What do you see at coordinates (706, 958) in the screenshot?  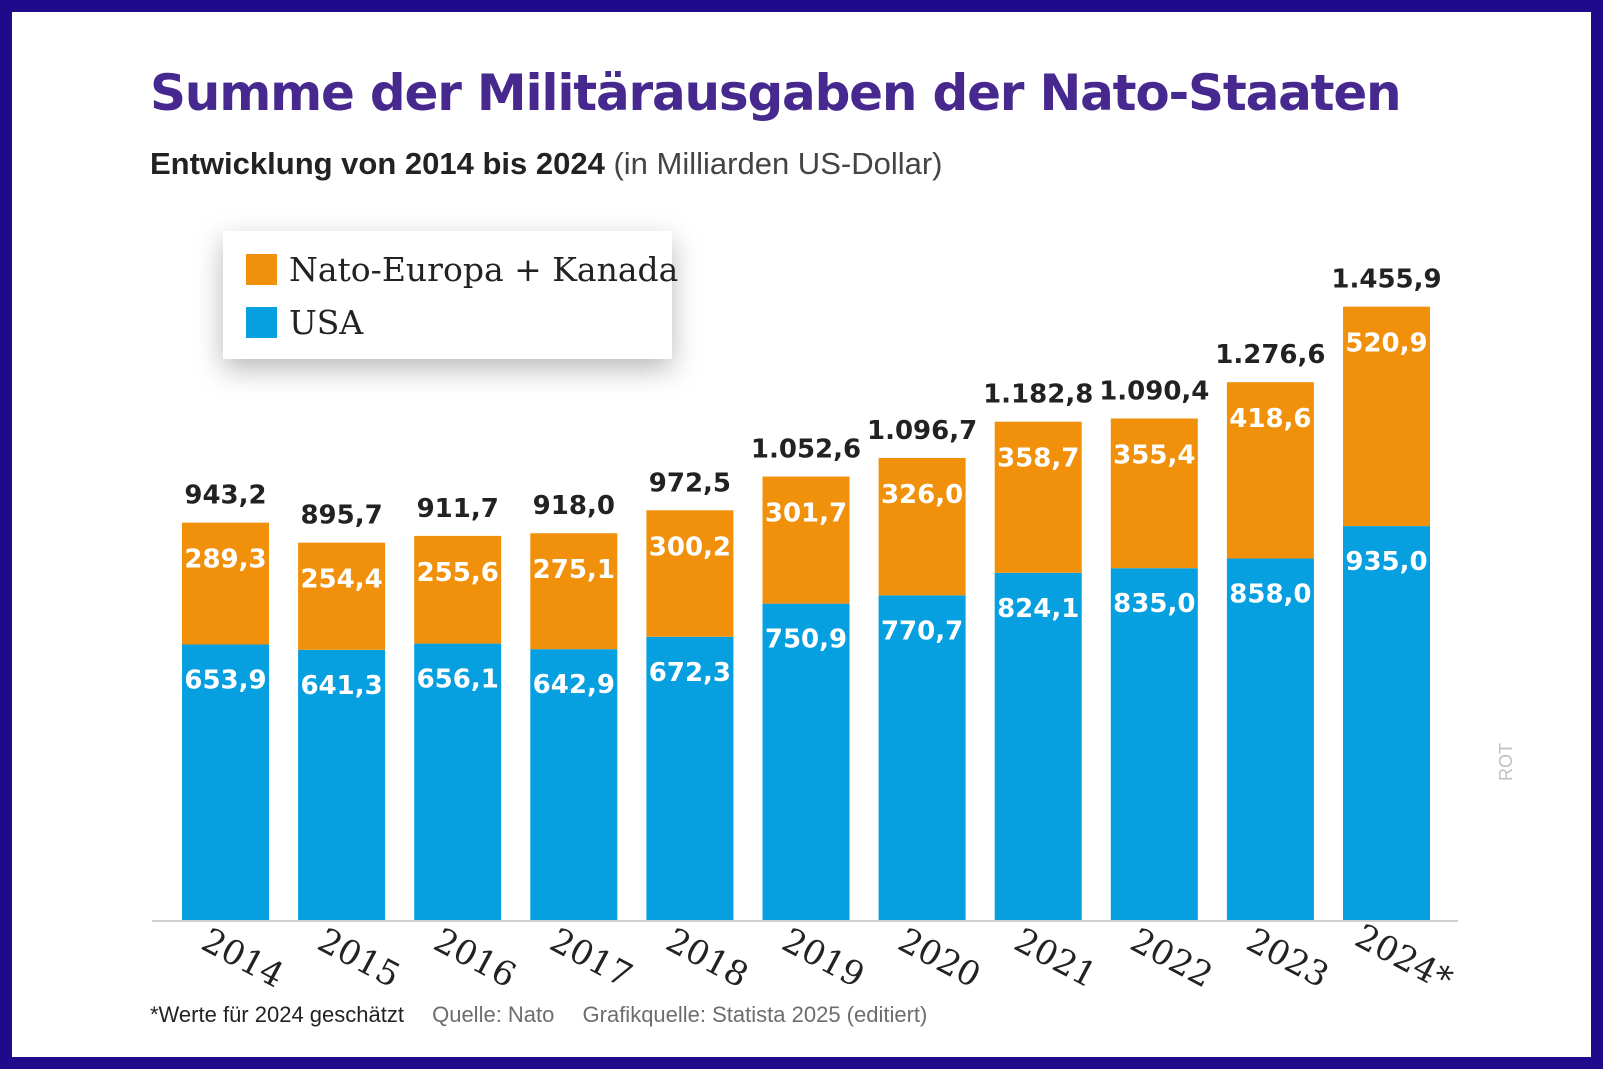 I see `x-tick-2018: 2018` at bounding box center [706, 958].